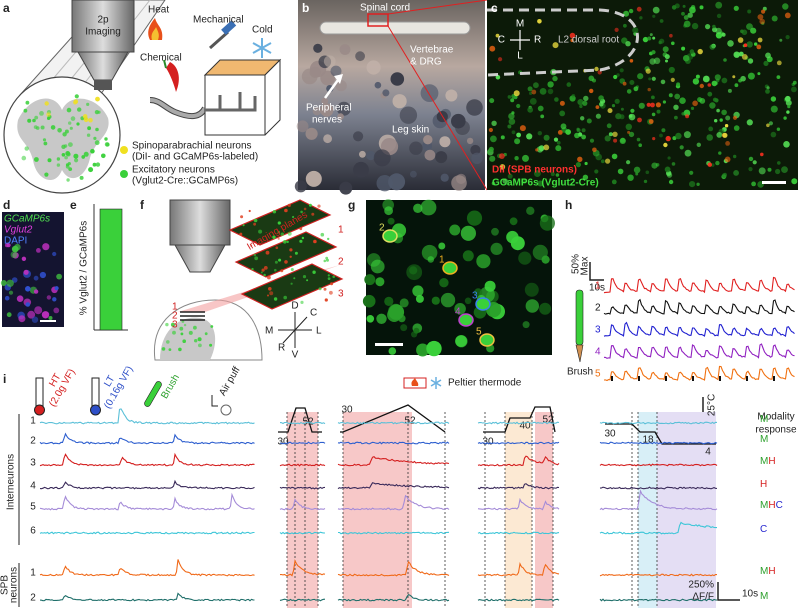  I want to click on legend-dot, so click(124, 174).